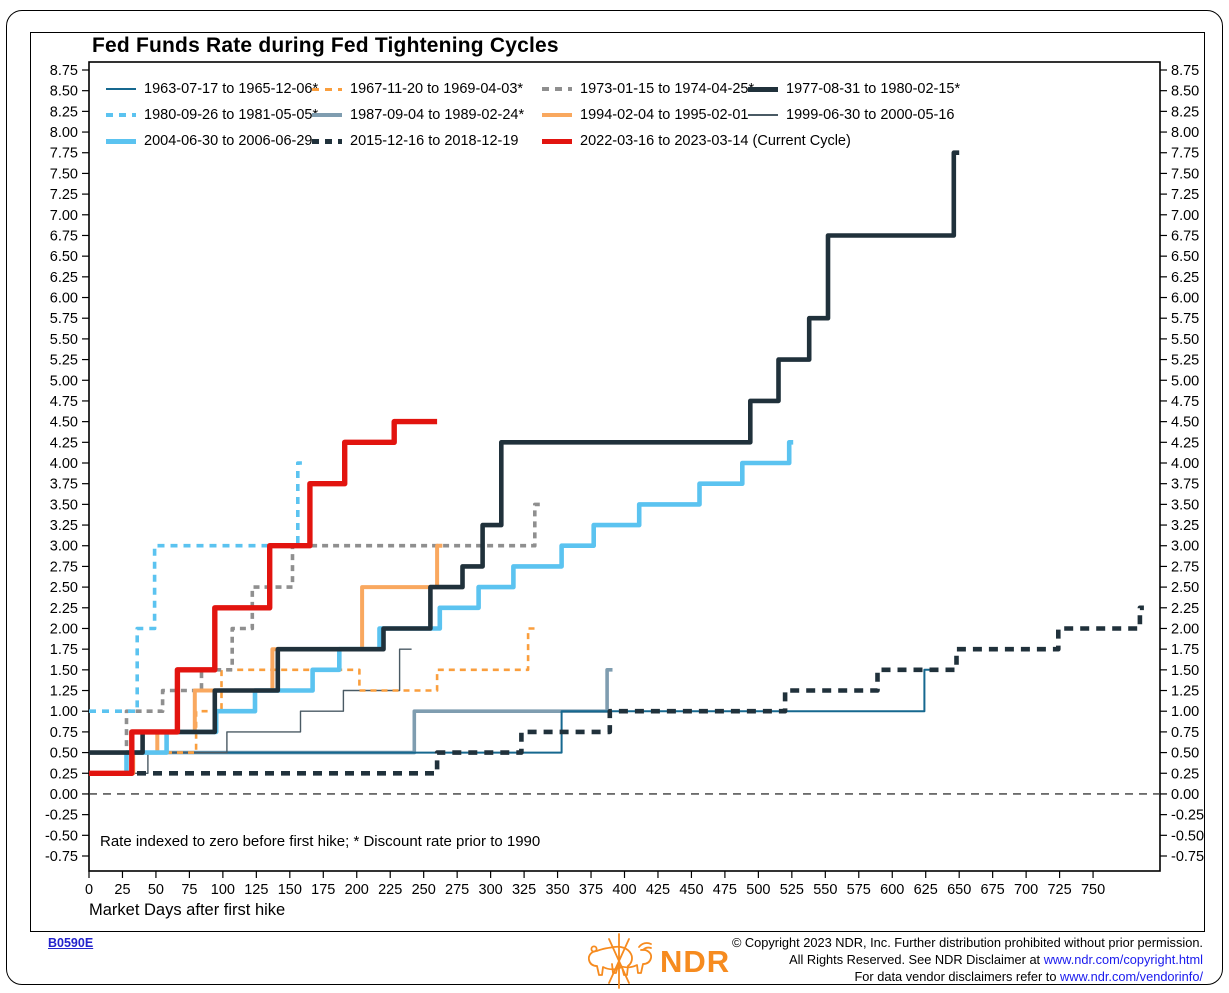  Describe the element at coordinates (64, 505) in the screenshot. I see `y-tick-label-left: 3.50` at that location.